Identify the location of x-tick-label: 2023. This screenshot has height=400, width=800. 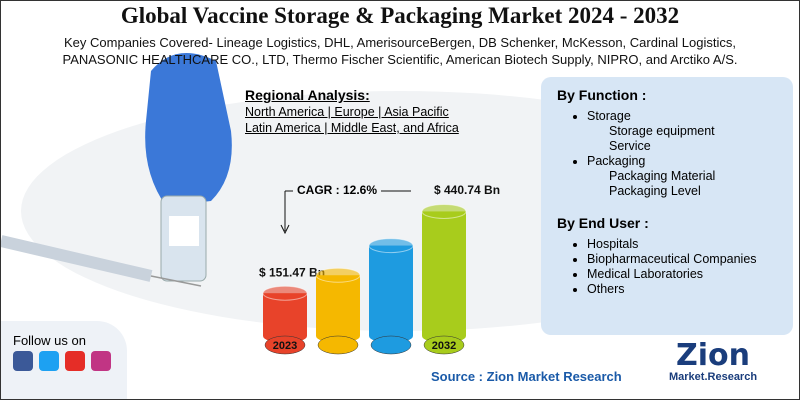
(285, 346).